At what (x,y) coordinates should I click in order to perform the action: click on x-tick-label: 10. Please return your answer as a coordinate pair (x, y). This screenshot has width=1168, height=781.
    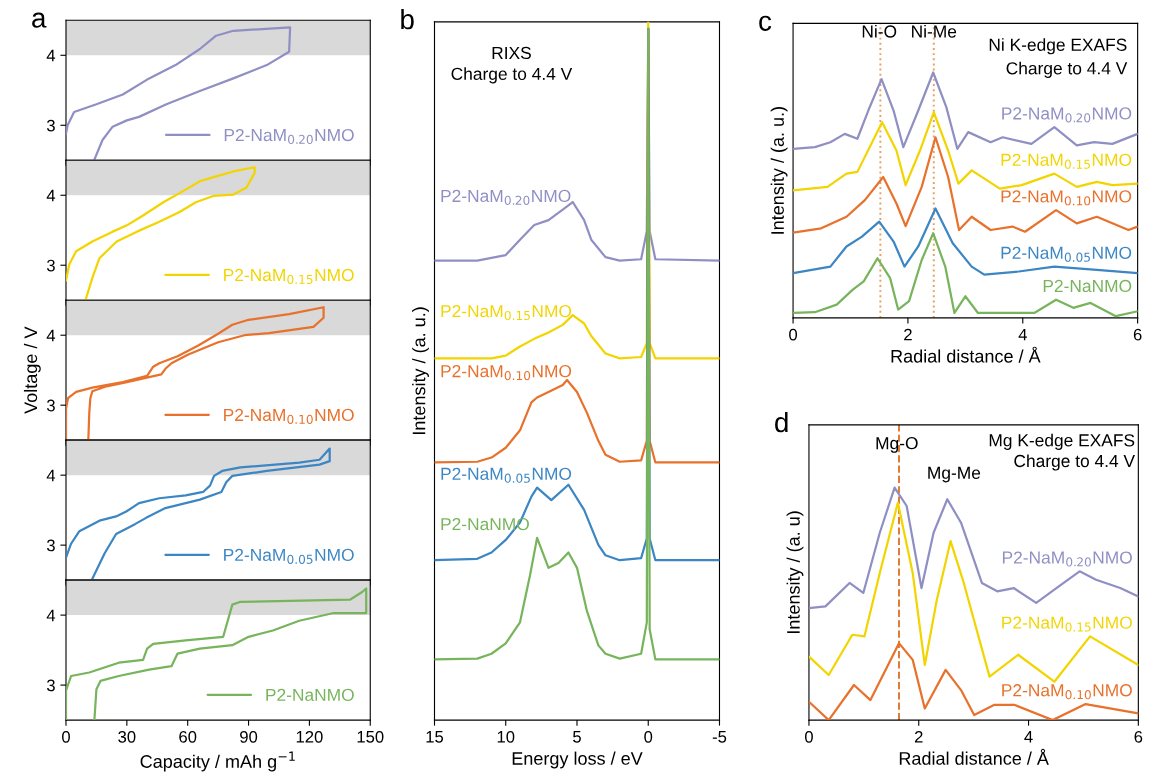
    Looking at the image, I should click on (506, 736).